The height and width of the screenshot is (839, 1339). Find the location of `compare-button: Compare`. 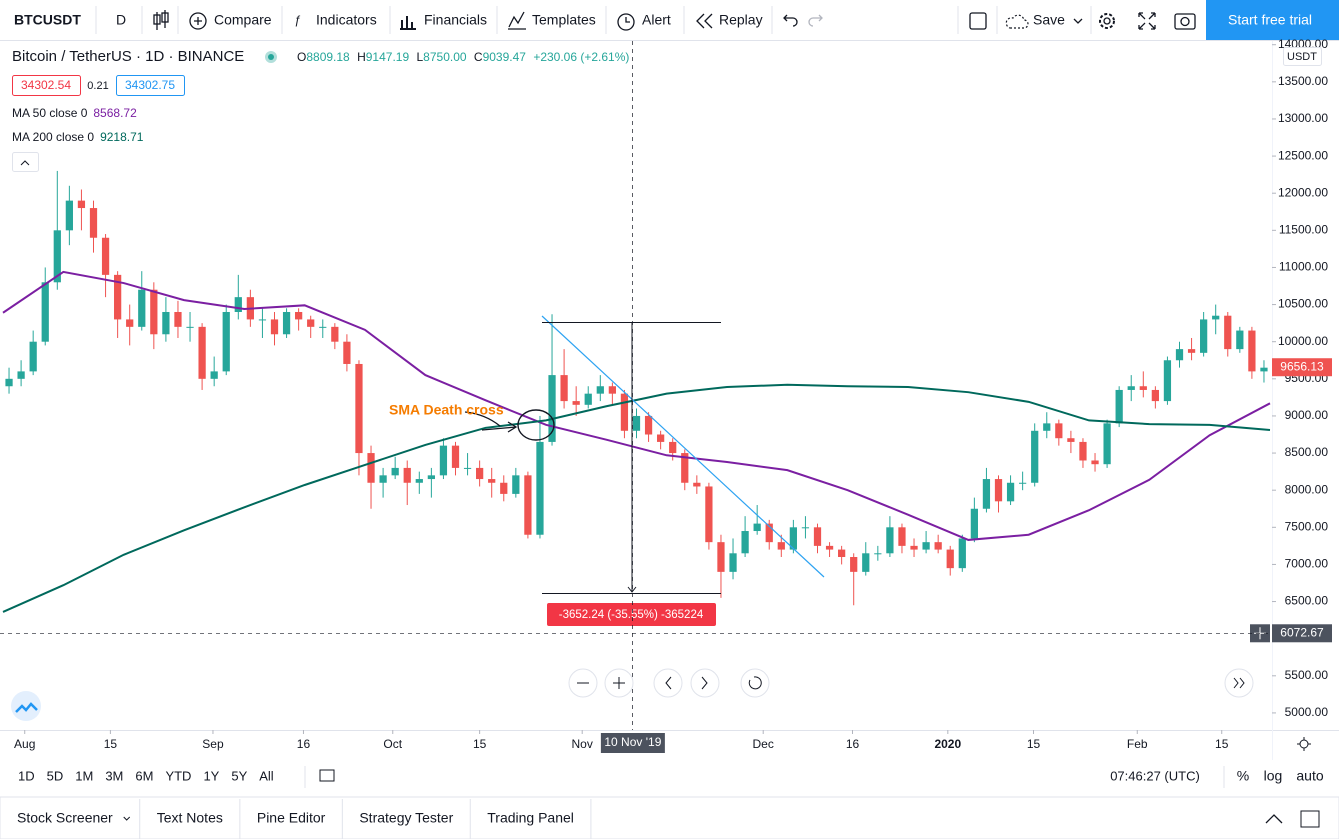

compare-button: Compare is located at coordinates (243, 20).